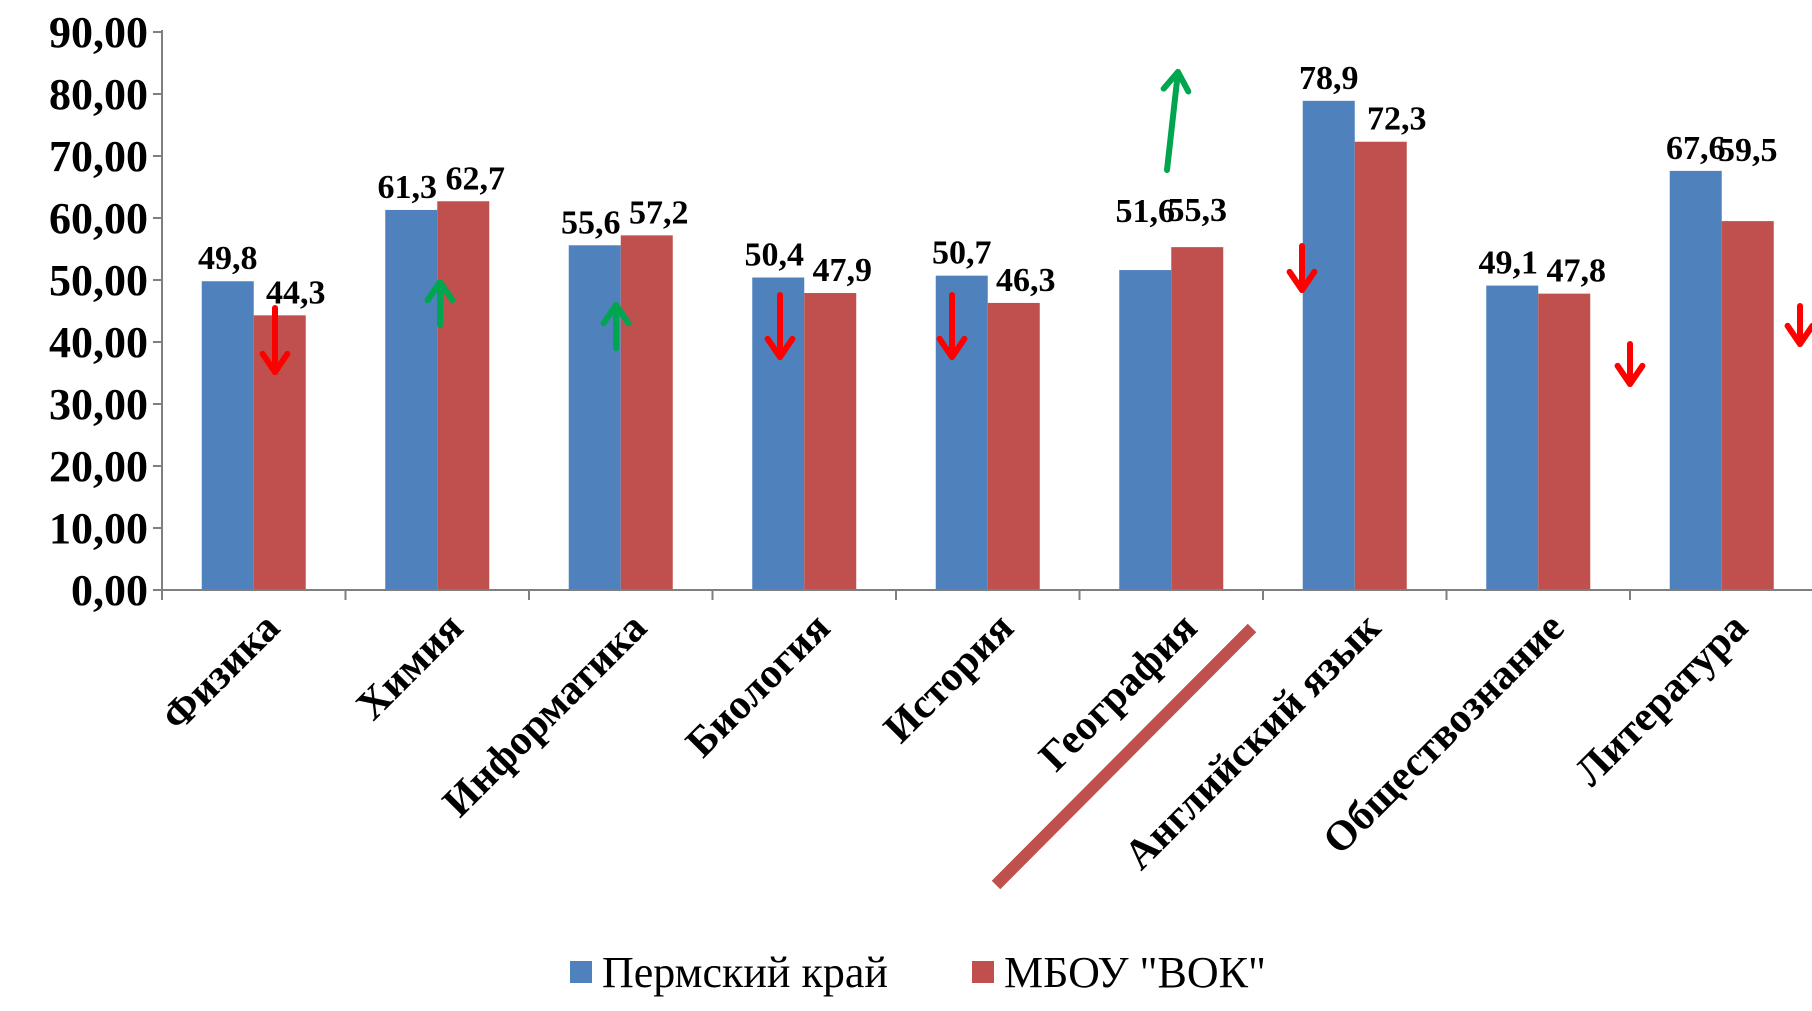 The height and width of the screenshot is (1011, 1812). Describe the element at coordinates (843, 270) in the screenshot. I see `data-label-series2-3: 47,9` at that location.